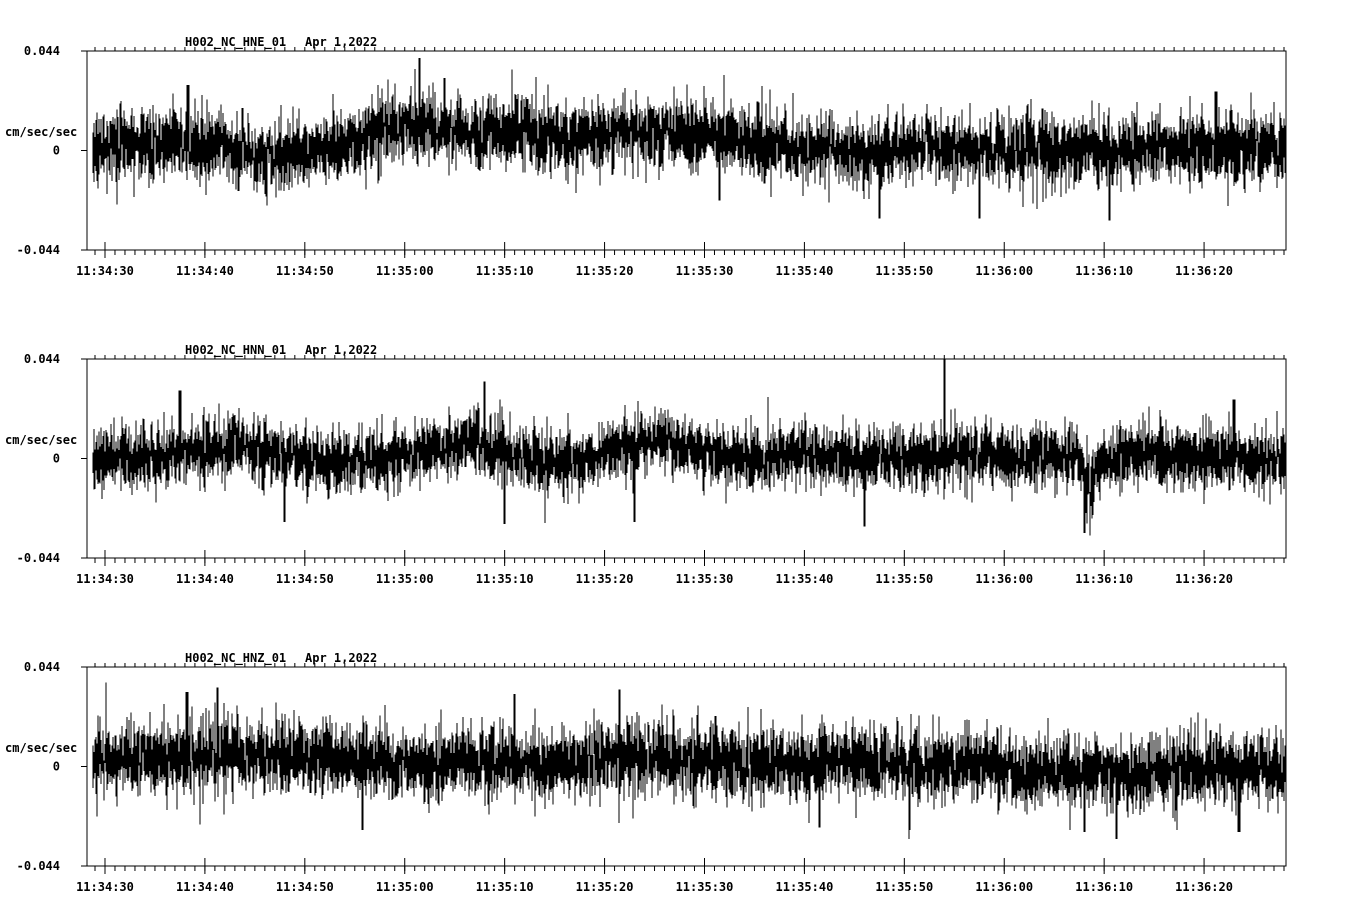 The width and height of the screenshot is (1358, 924). What do you see at coordinates (235, 42) in the screenshot?
I see `channel-title: H002_NC_HNE_01` at bounding box center [235, 42].